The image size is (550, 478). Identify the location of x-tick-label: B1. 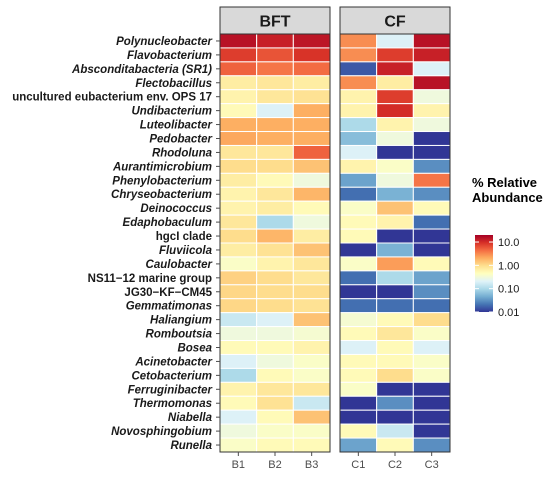
(238, 465).